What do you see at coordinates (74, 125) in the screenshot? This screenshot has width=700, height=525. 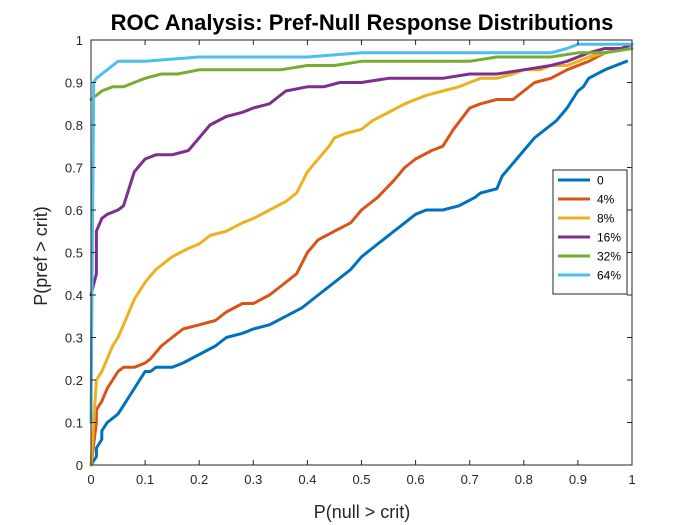 I see `y-tick-label: 0.8` at bounding box center [74, 125].